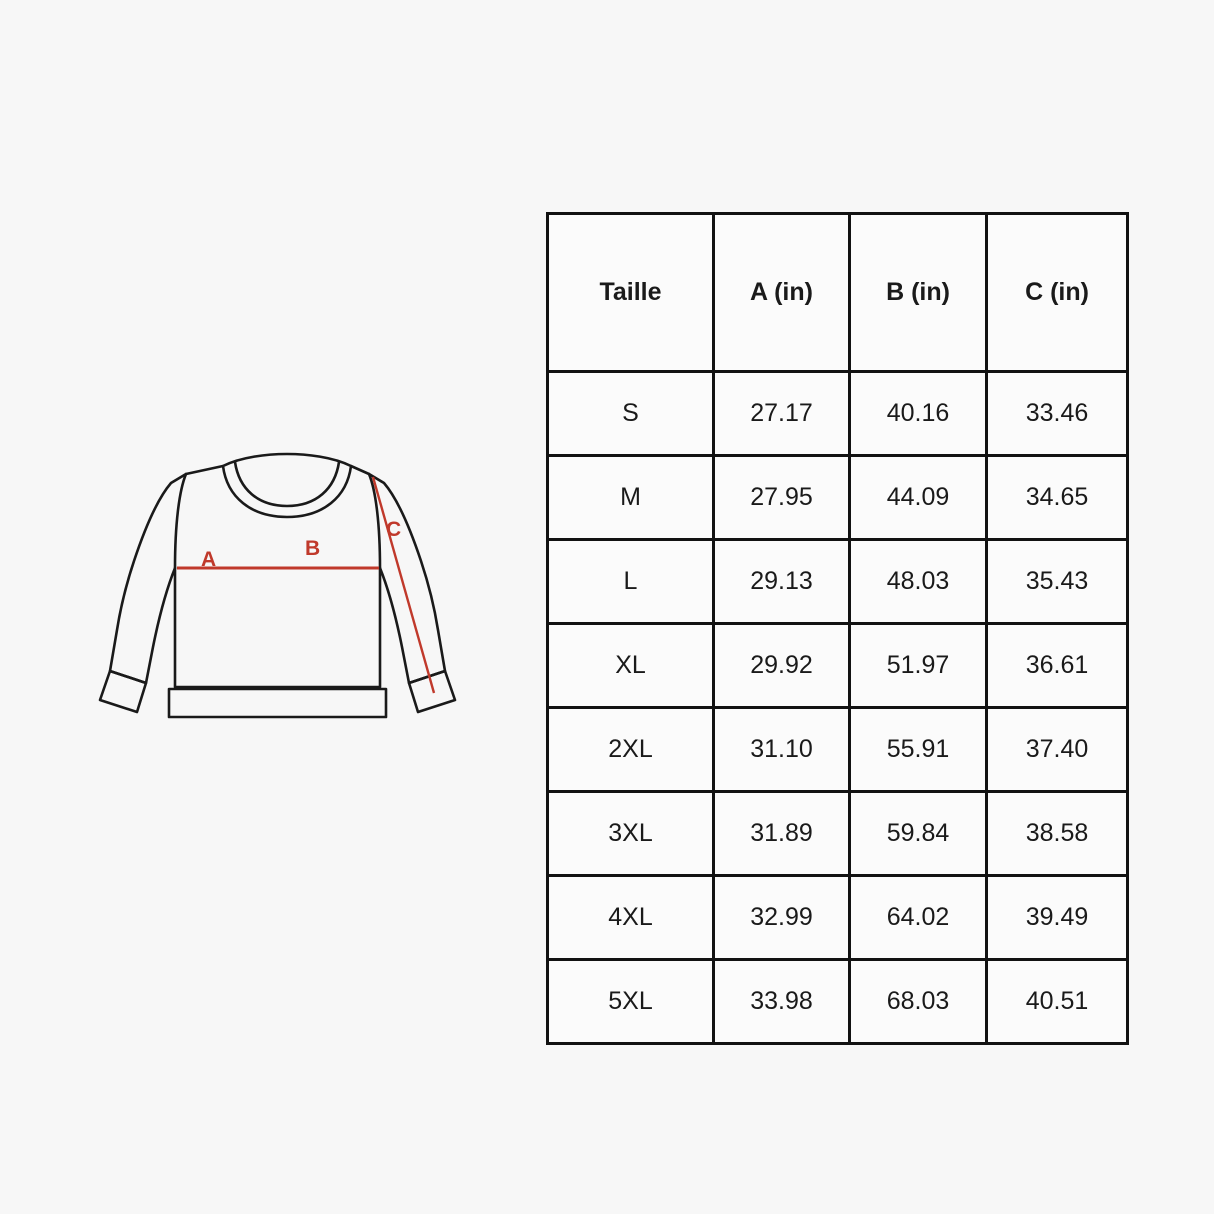  Describe the element at coordinates (630, 413) in the screenshot. I see `size-cell: S` at that location.